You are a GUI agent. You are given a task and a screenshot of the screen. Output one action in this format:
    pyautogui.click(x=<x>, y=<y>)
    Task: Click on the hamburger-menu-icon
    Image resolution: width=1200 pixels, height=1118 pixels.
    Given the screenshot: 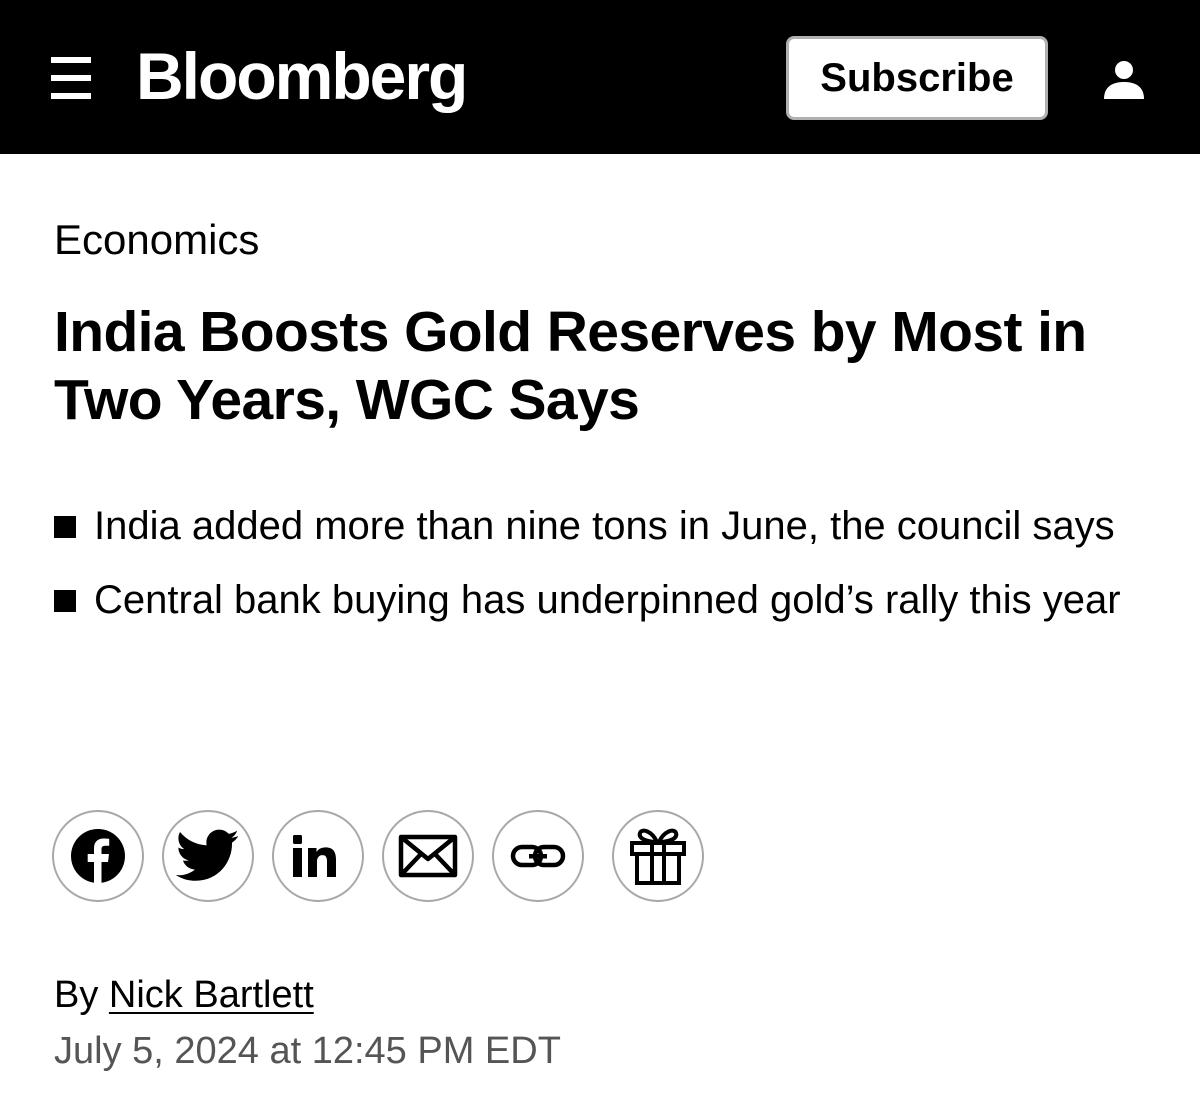 What is the action you would take?
    pyautogui.click(x=71, y=78)
    